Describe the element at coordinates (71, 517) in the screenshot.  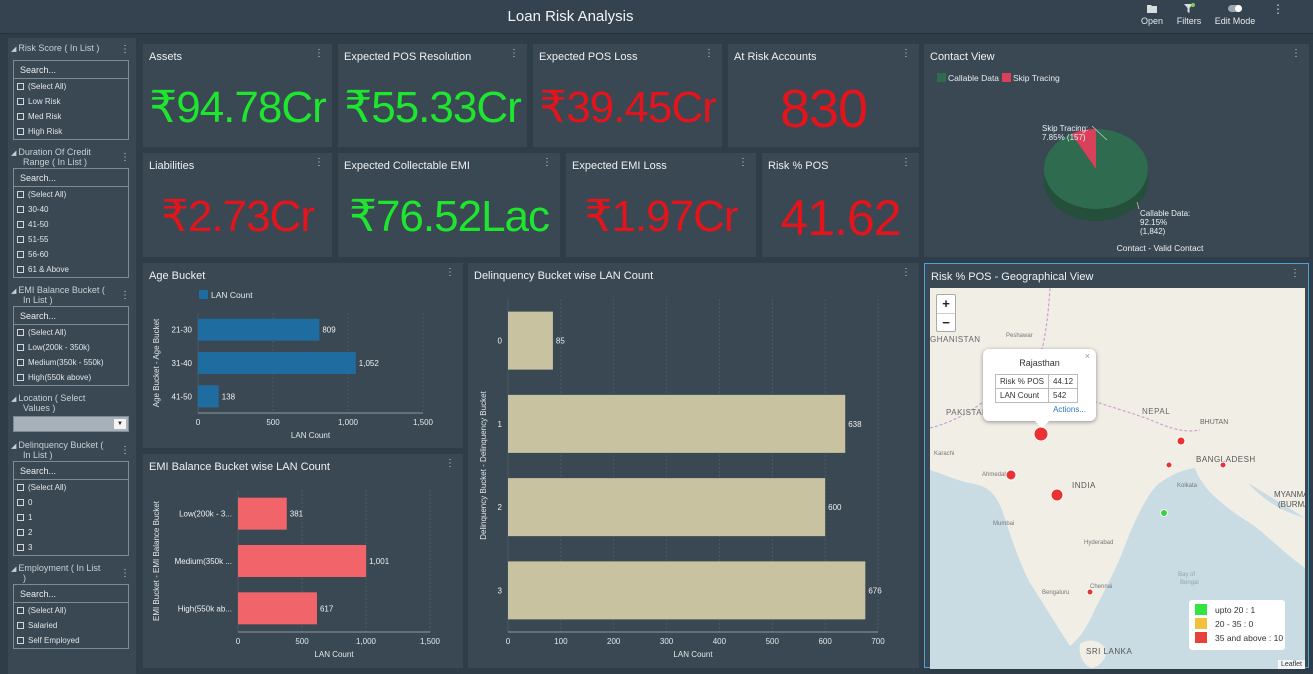
I see `filter-option: 1` at that location.